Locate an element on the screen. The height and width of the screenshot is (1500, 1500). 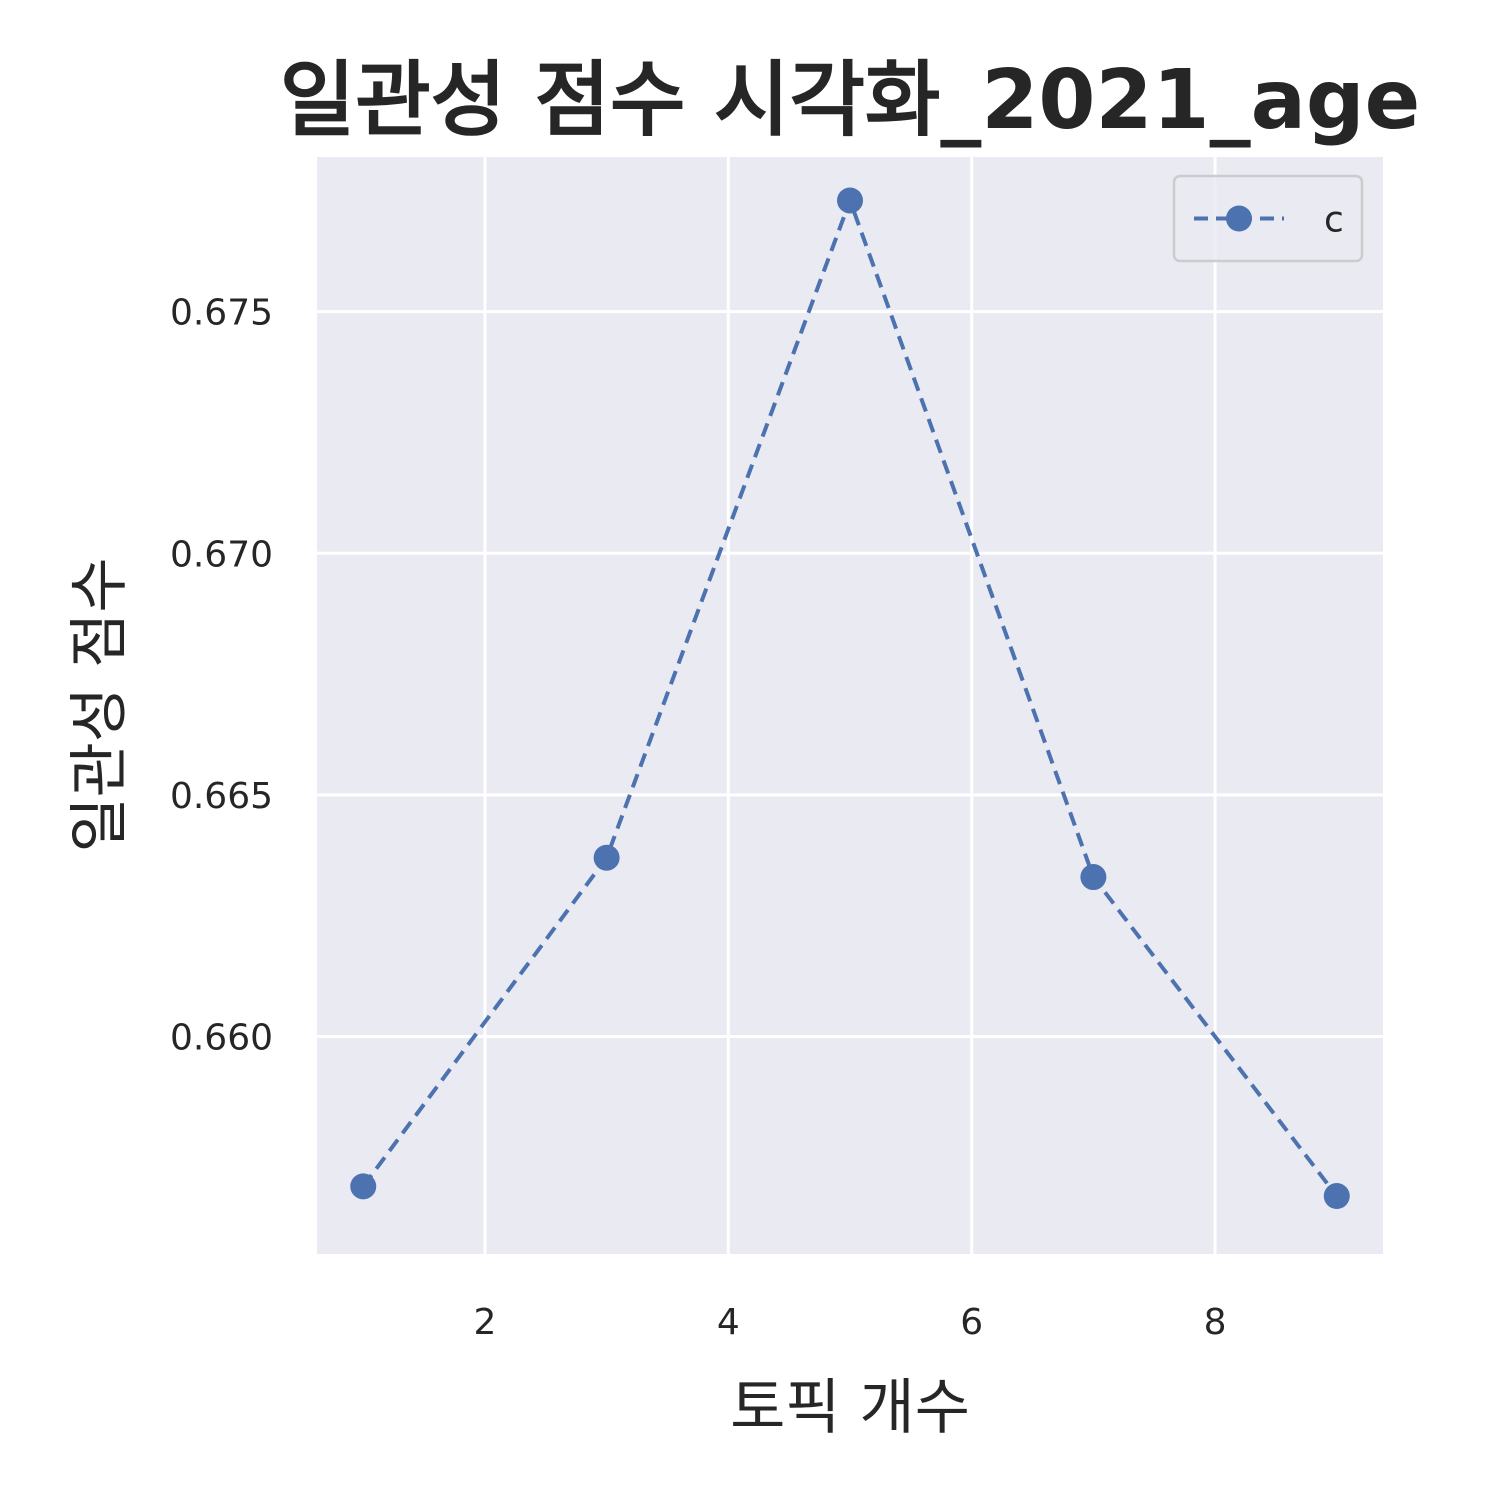
y-axis-label: 일관성 점수 is located at coordinates (100, 704).